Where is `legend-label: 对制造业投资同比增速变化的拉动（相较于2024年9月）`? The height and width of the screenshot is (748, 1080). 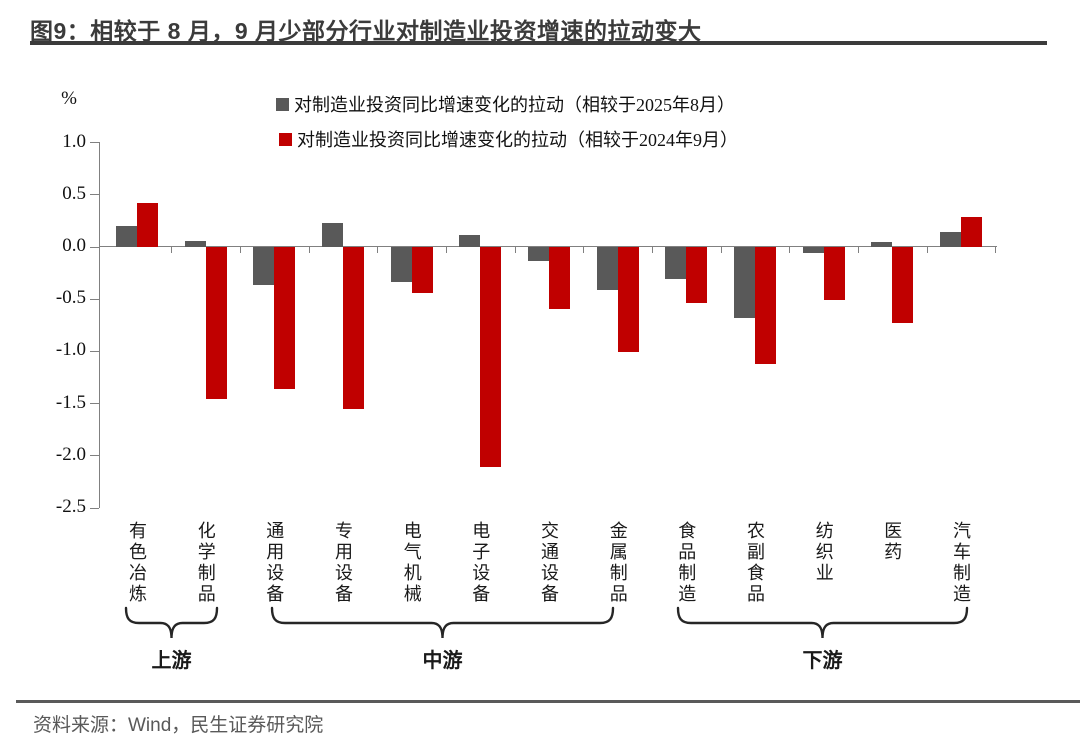 legend-label: 对制造业投资同比增速变化的拉动（相较于2024年9月） is located at coordinates (517, 140).